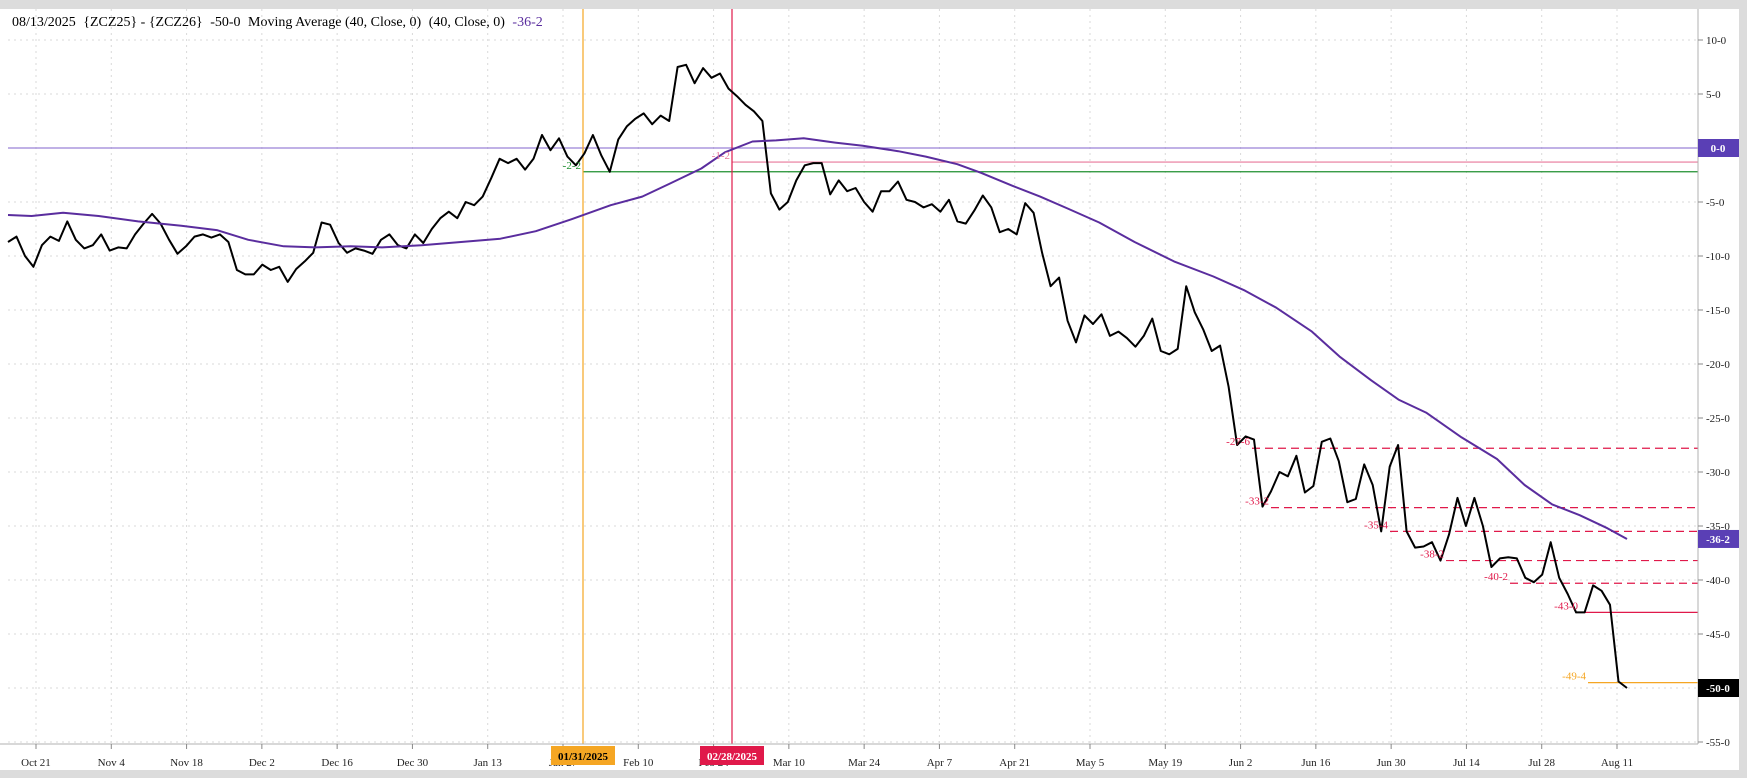 Image resolution: width=1747 pixels, height=778 pixels. I want to click on x-tick-label: Jan 13, so click(488, 763).